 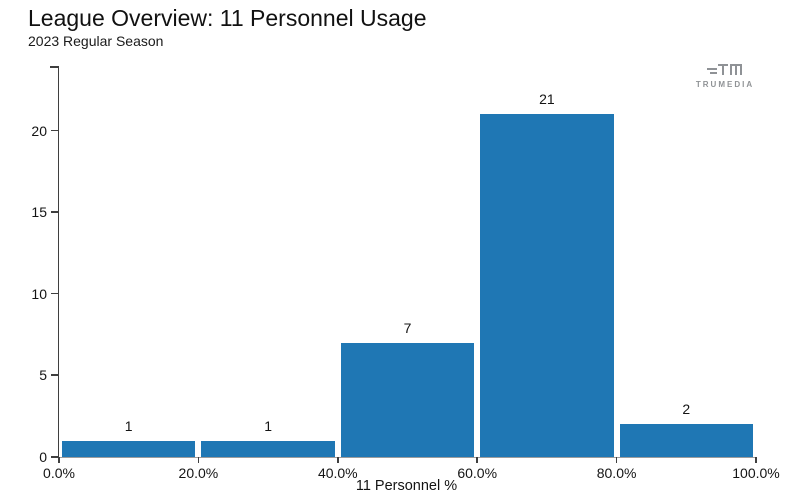 What do you see at coordinates (724, 69) in the screenshot?
I see `trumedia-logo-icon` at bounding box center [724, 69].